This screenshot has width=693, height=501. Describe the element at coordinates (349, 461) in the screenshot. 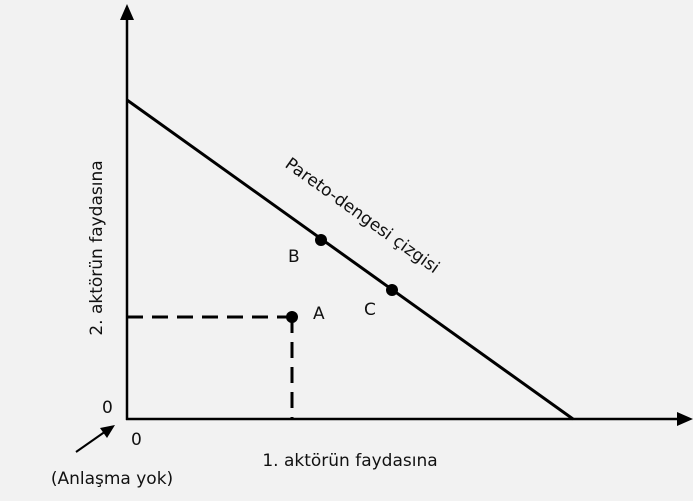

I see `x-axis-label: 1. aktörün faydasına` at that location.